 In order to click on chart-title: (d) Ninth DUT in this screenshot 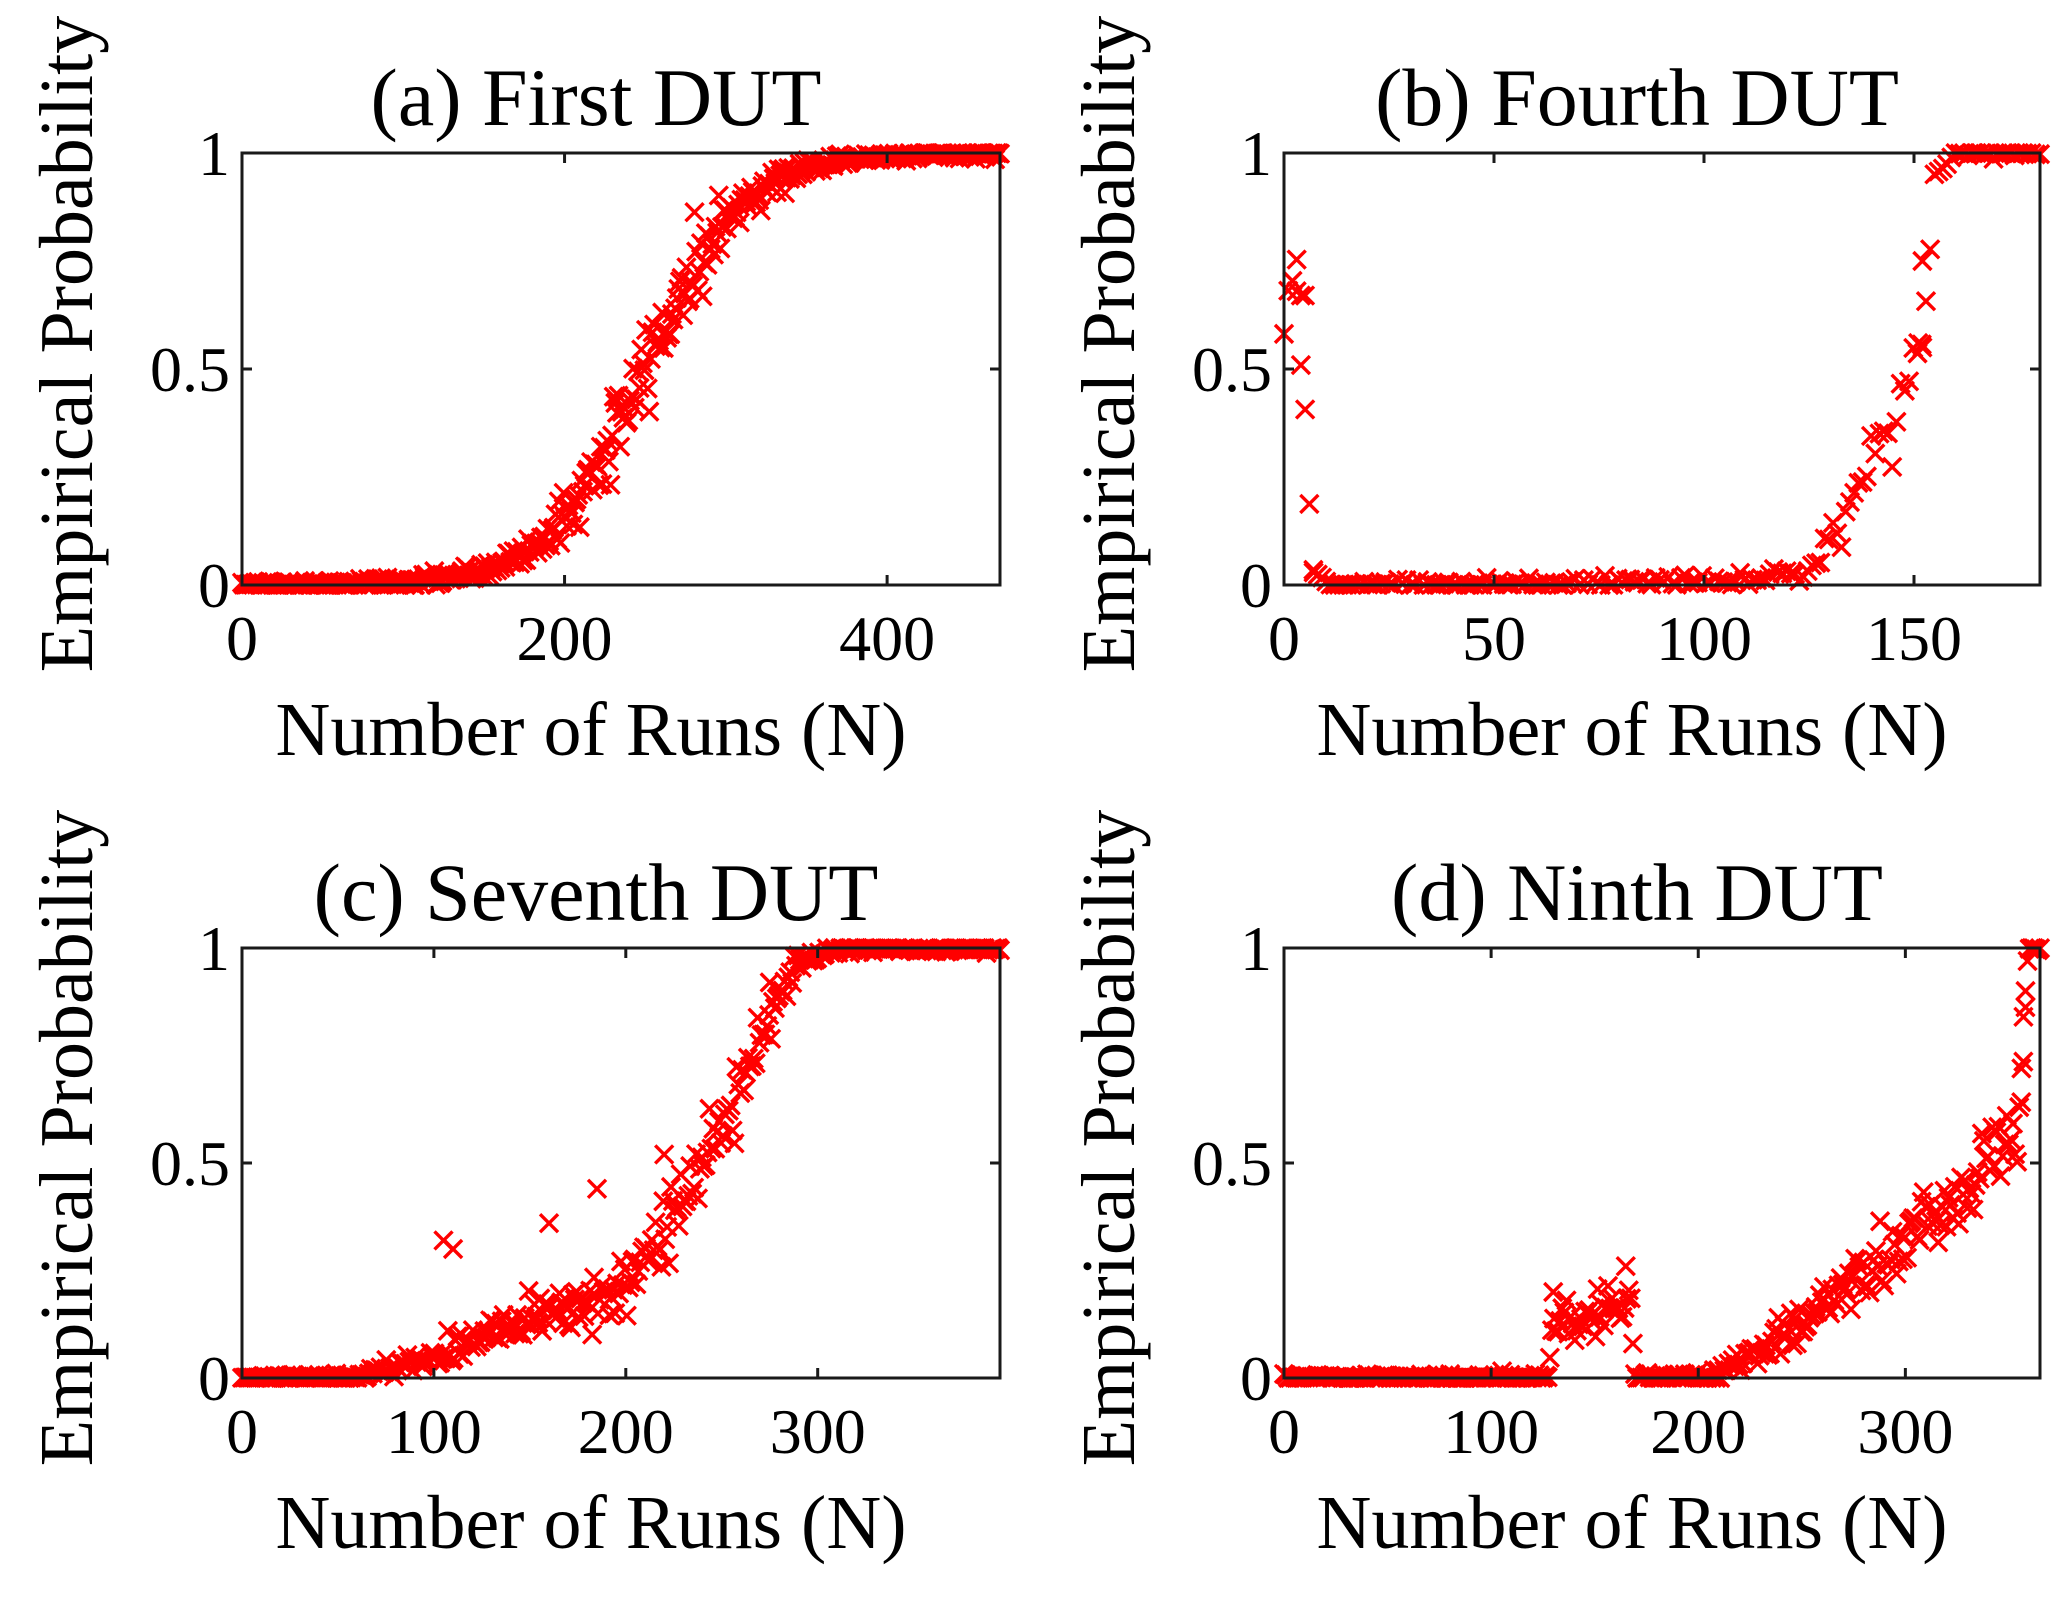, I will do `click(1637, 892)`.